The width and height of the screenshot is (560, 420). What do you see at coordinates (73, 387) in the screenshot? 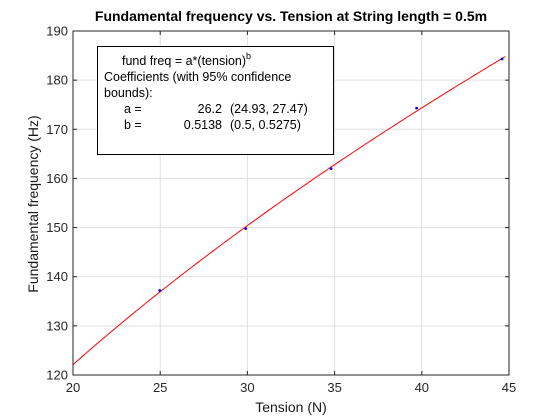
I see `x-tick-label: 20` at bounding box center [73, 387].